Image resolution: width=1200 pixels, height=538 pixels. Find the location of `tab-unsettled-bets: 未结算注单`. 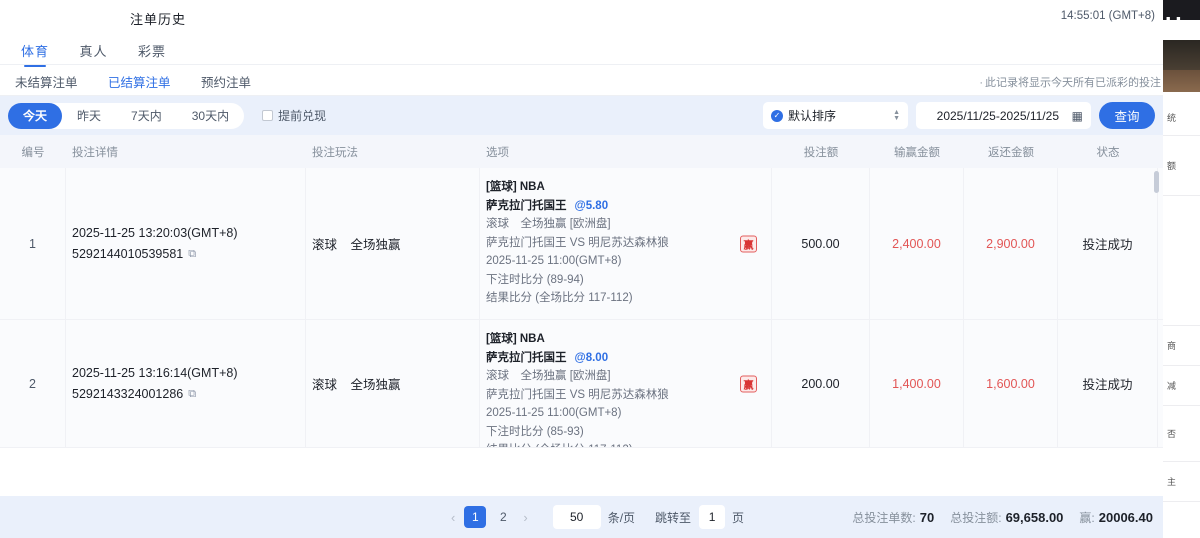

tab-unsettled-bets: 未结算注单 is located at coordinates (46, 83).